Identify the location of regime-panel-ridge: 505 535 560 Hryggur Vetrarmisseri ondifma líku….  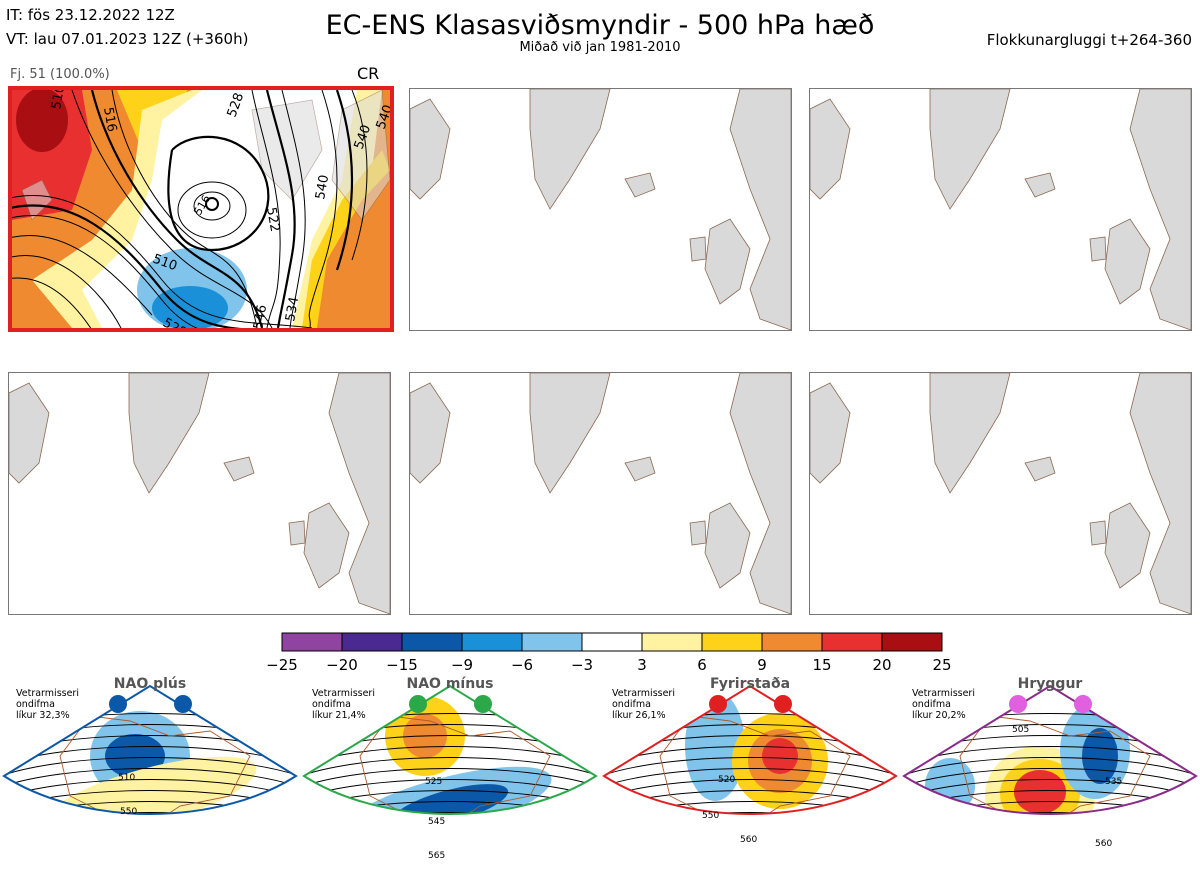
(1050, 773).